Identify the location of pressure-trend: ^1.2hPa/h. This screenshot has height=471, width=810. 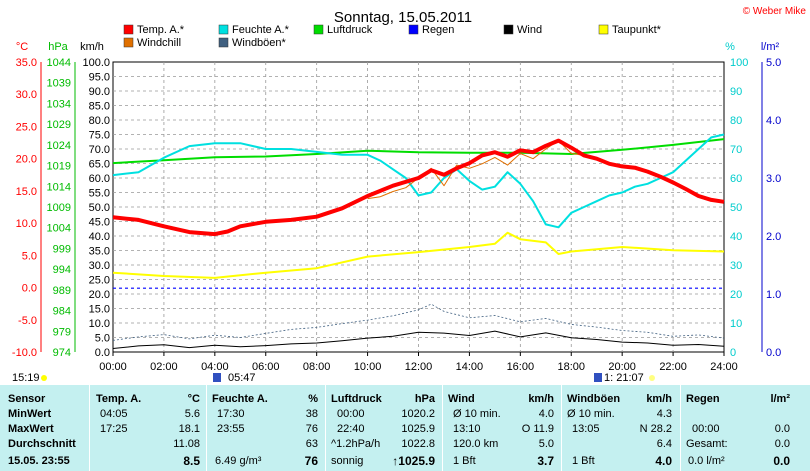
(356, 444).